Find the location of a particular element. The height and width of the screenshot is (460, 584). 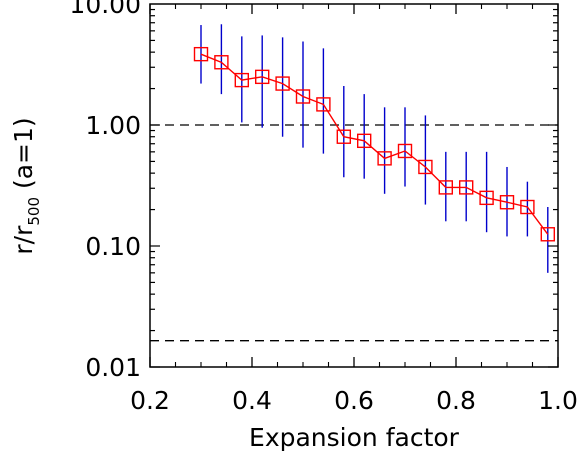

y-axis-title: r/r500 (a=1) is located at coordinates (26, 185).